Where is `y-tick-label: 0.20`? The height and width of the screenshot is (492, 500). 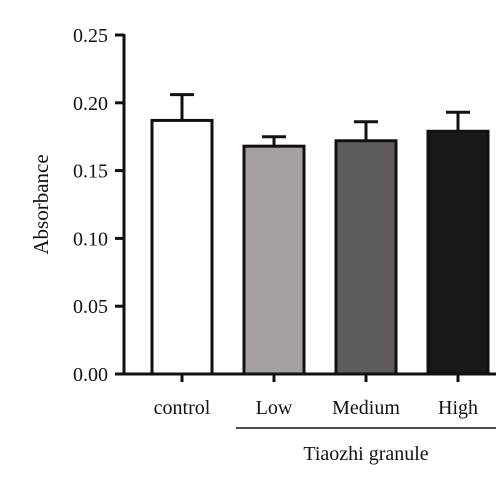
y-tick-label: 0.20 is located at coordinates (90, 104).